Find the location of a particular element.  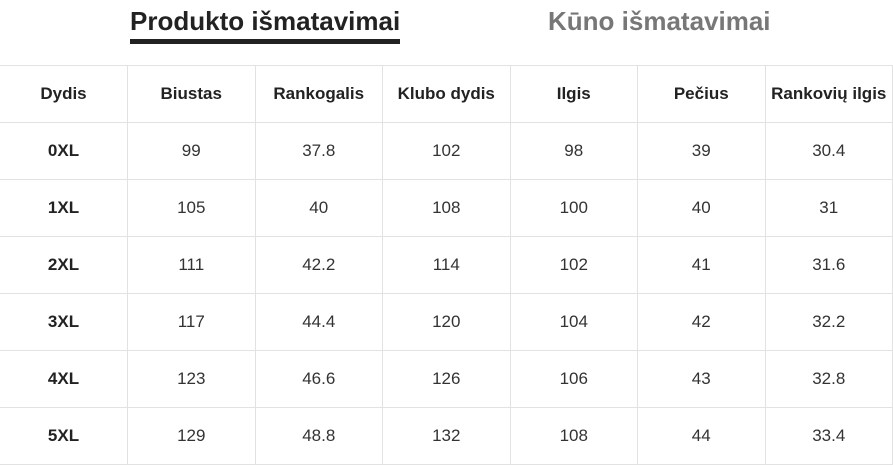

measurement-cell: 132 is located at coordinates (446, 436).